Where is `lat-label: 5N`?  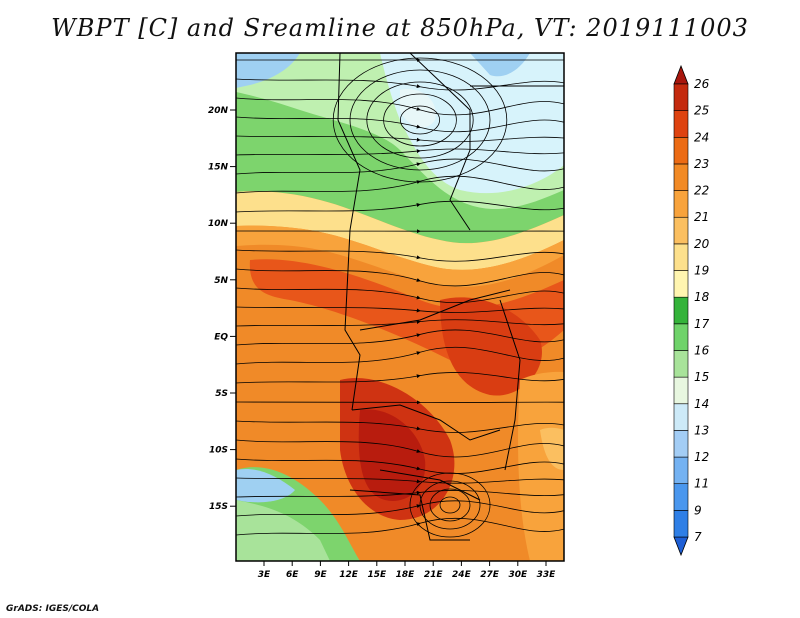 lat-label: 5N is located at coordinates (221, 281).